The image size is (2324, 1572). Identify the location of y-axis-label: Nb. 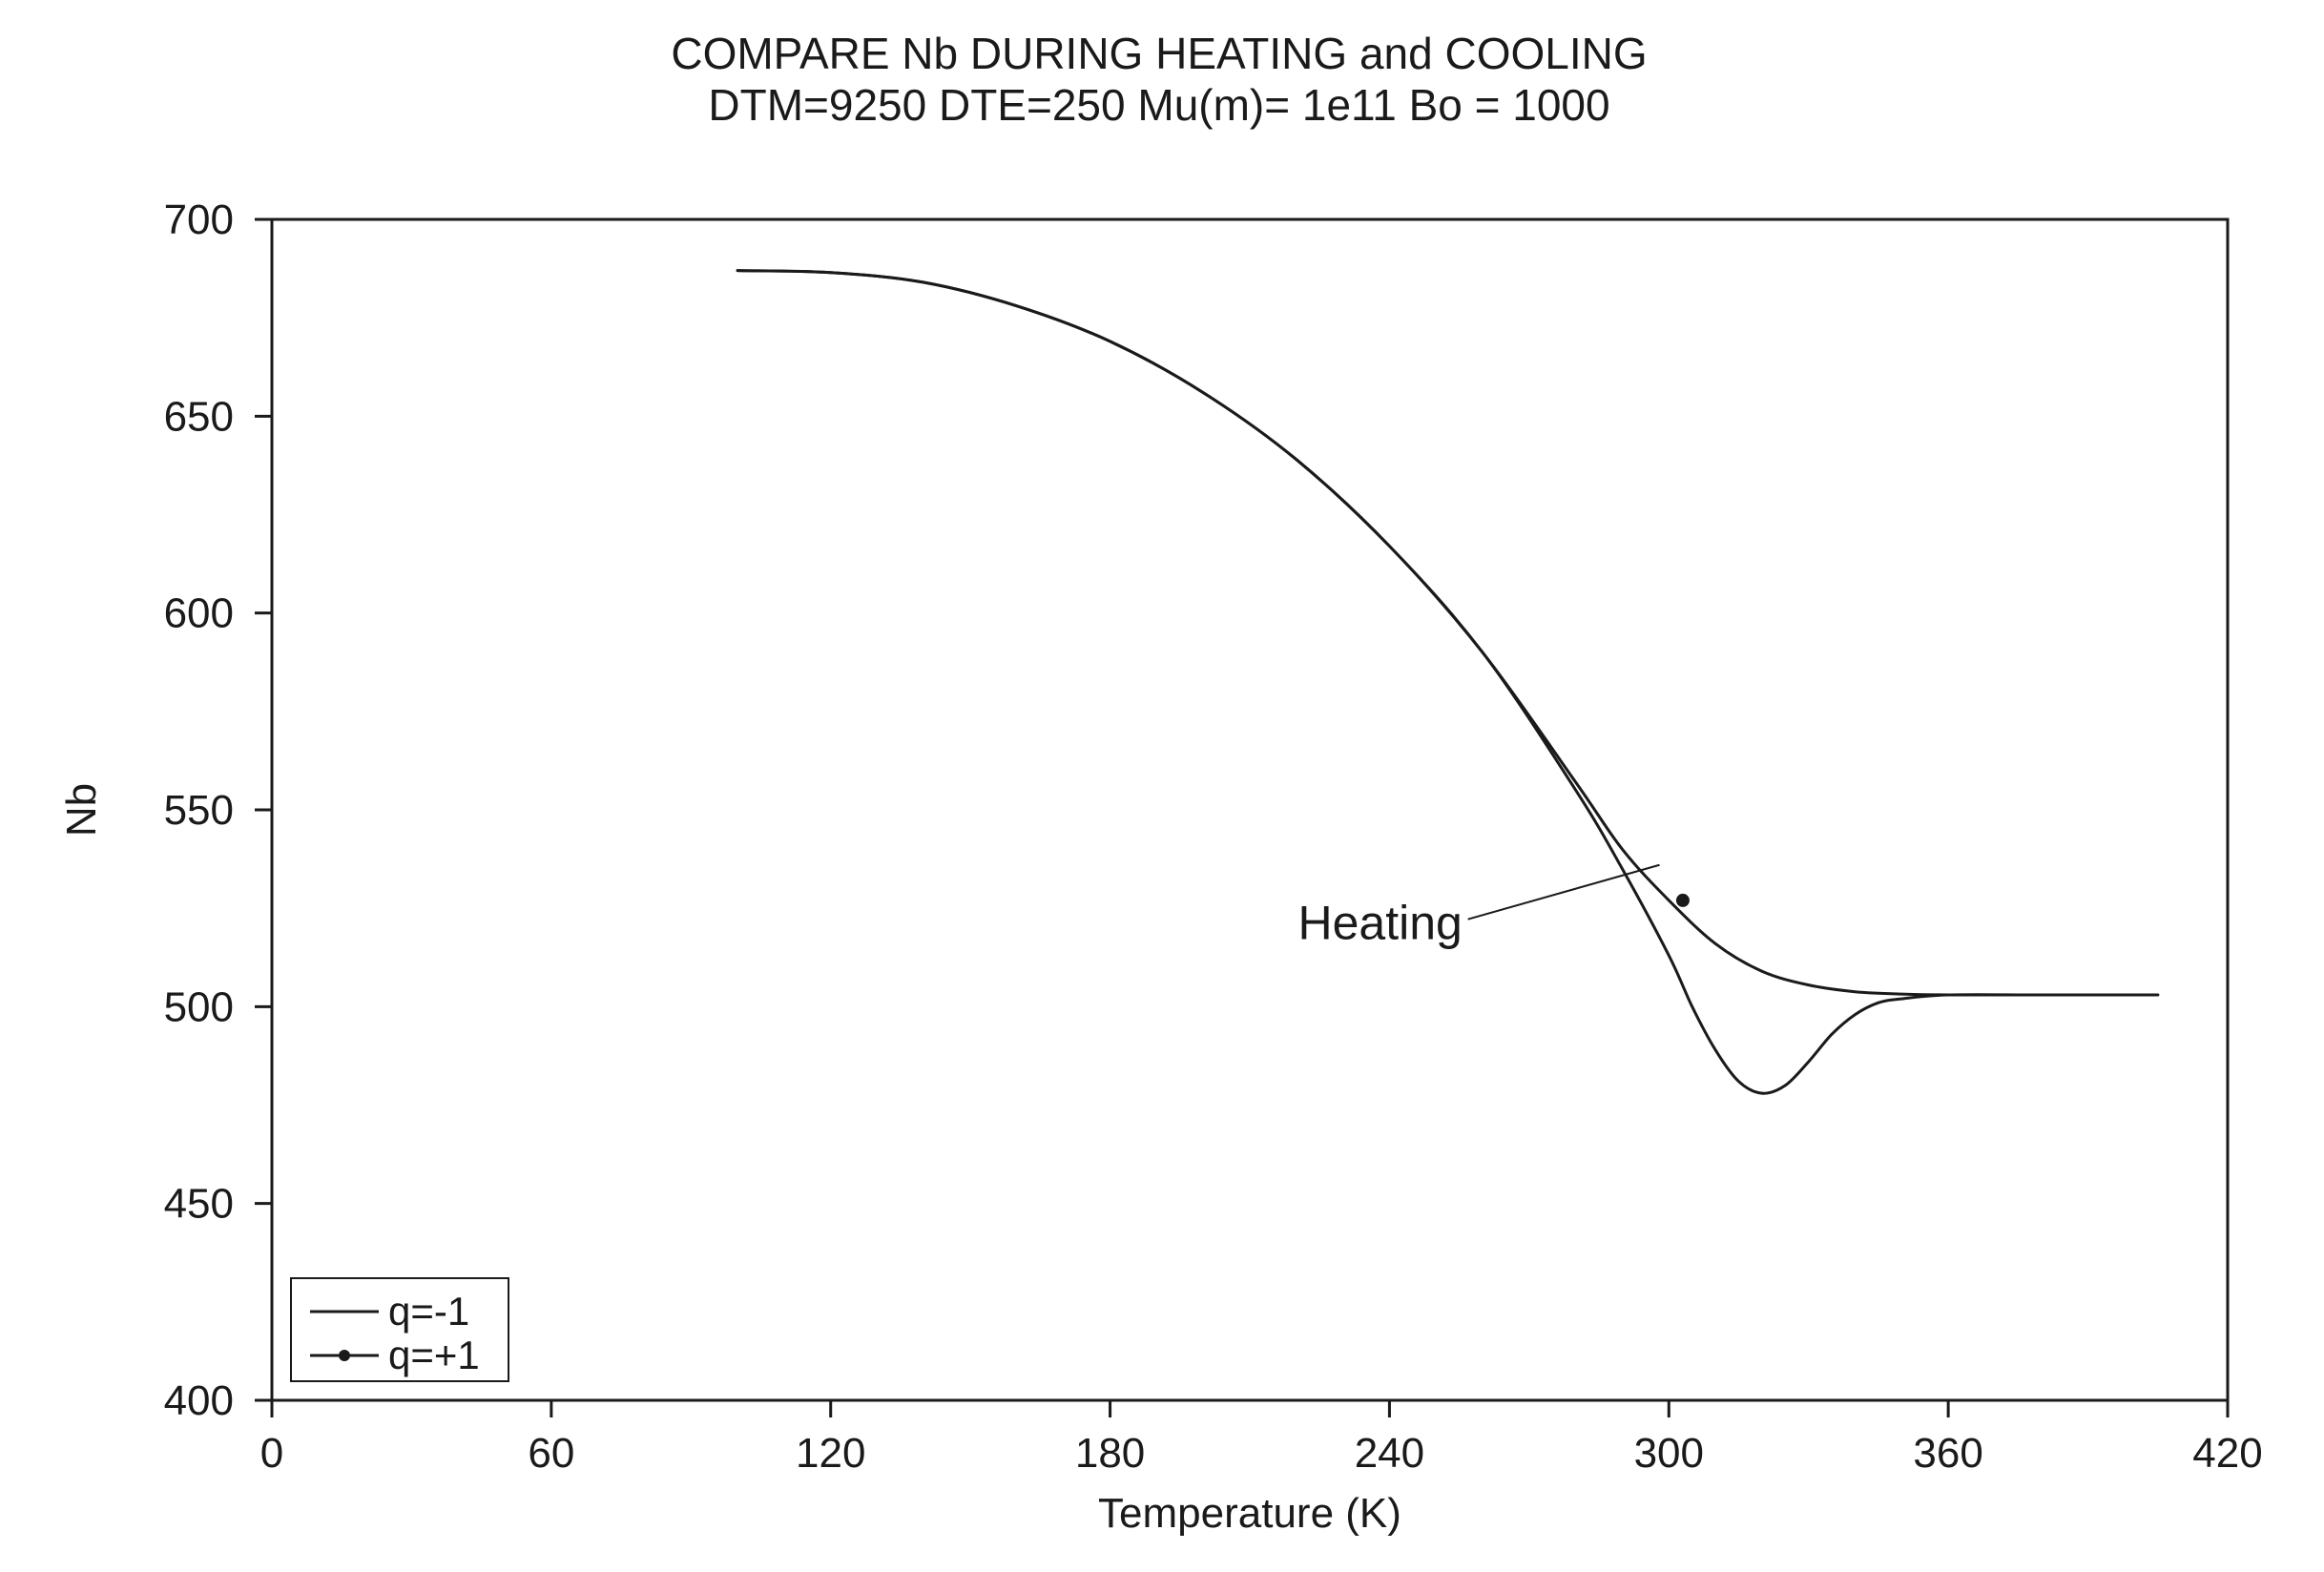
(81, 810).